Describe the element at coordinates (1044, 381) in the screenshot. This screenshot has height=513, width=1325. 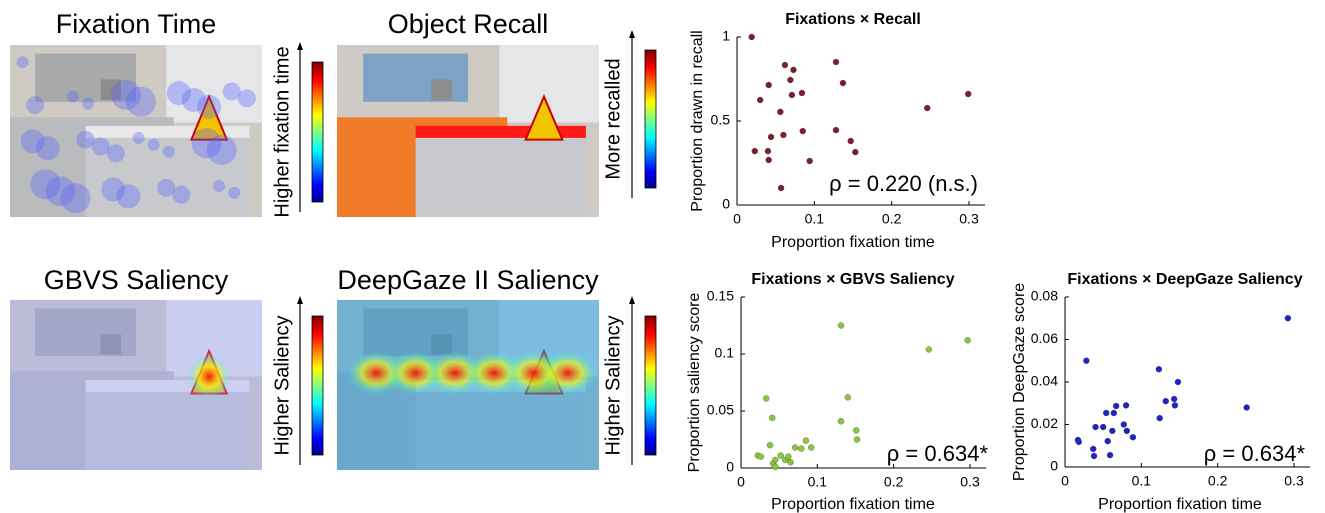
I see `y-tick-label: 0.04` at that location.